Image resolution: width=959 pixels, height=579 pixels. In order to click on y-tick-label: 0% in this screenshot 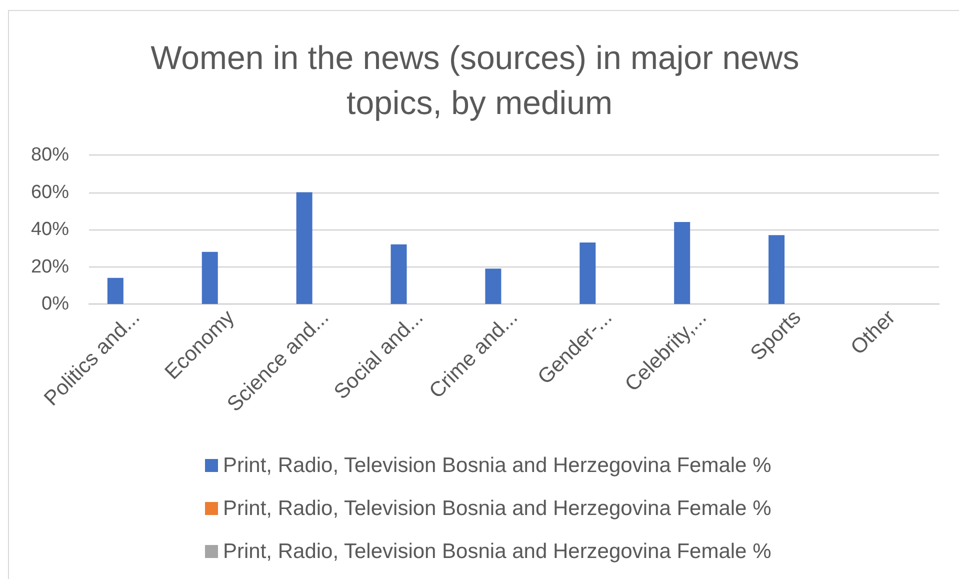, I will do `click(56, 304)`.